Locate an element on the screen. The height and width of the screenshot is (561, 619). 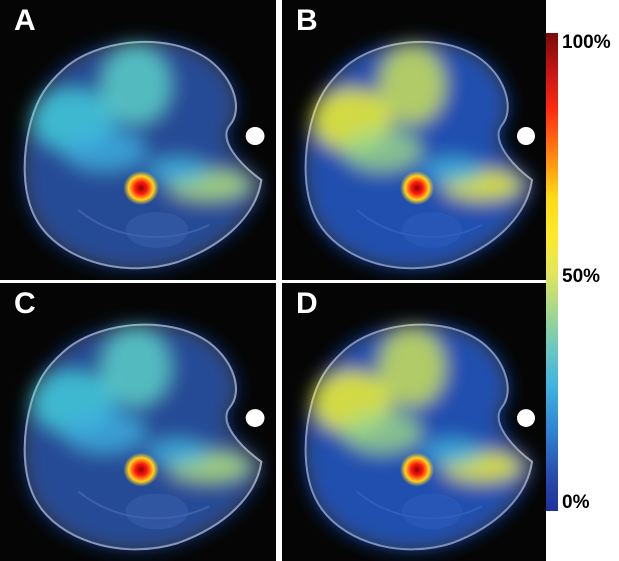
panel-label-d: D is located at coordinates (307, 303).